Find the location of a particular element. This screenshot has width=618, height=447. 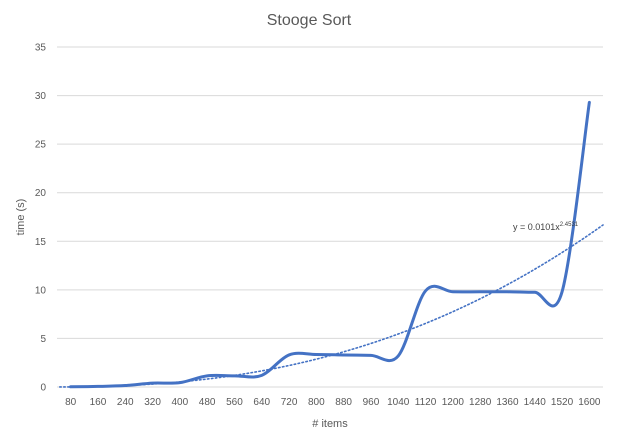

x-tick-label: 1440 is located at coordinates (535, 402).